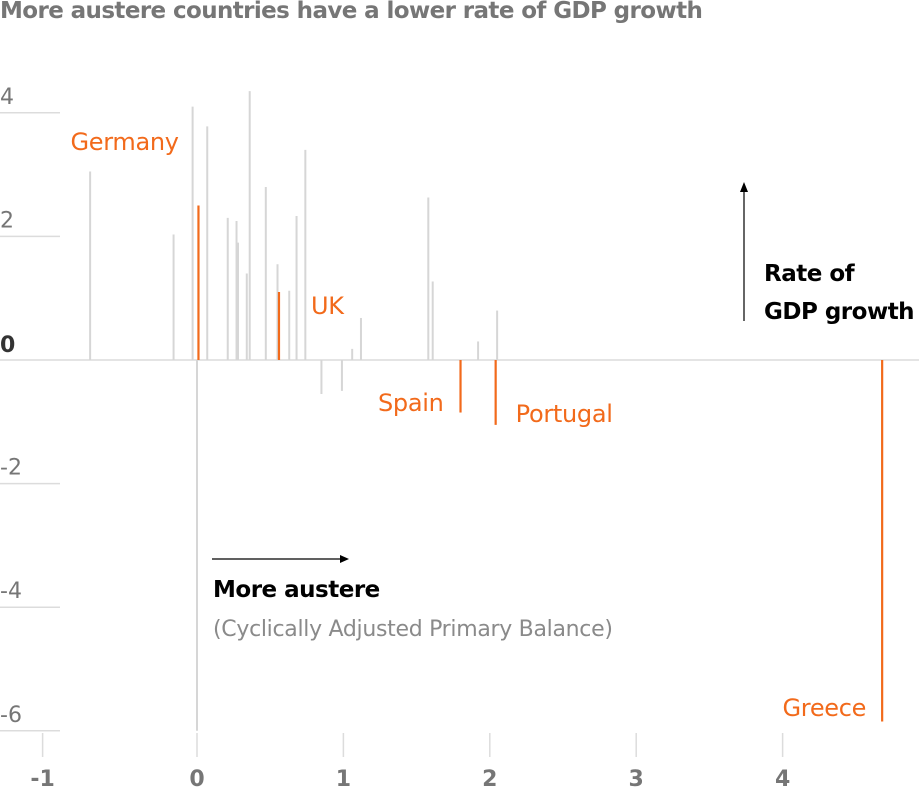 This screenshot has width=921, height=788. I want to click on y-tick-label: 2, so click(7, 220).